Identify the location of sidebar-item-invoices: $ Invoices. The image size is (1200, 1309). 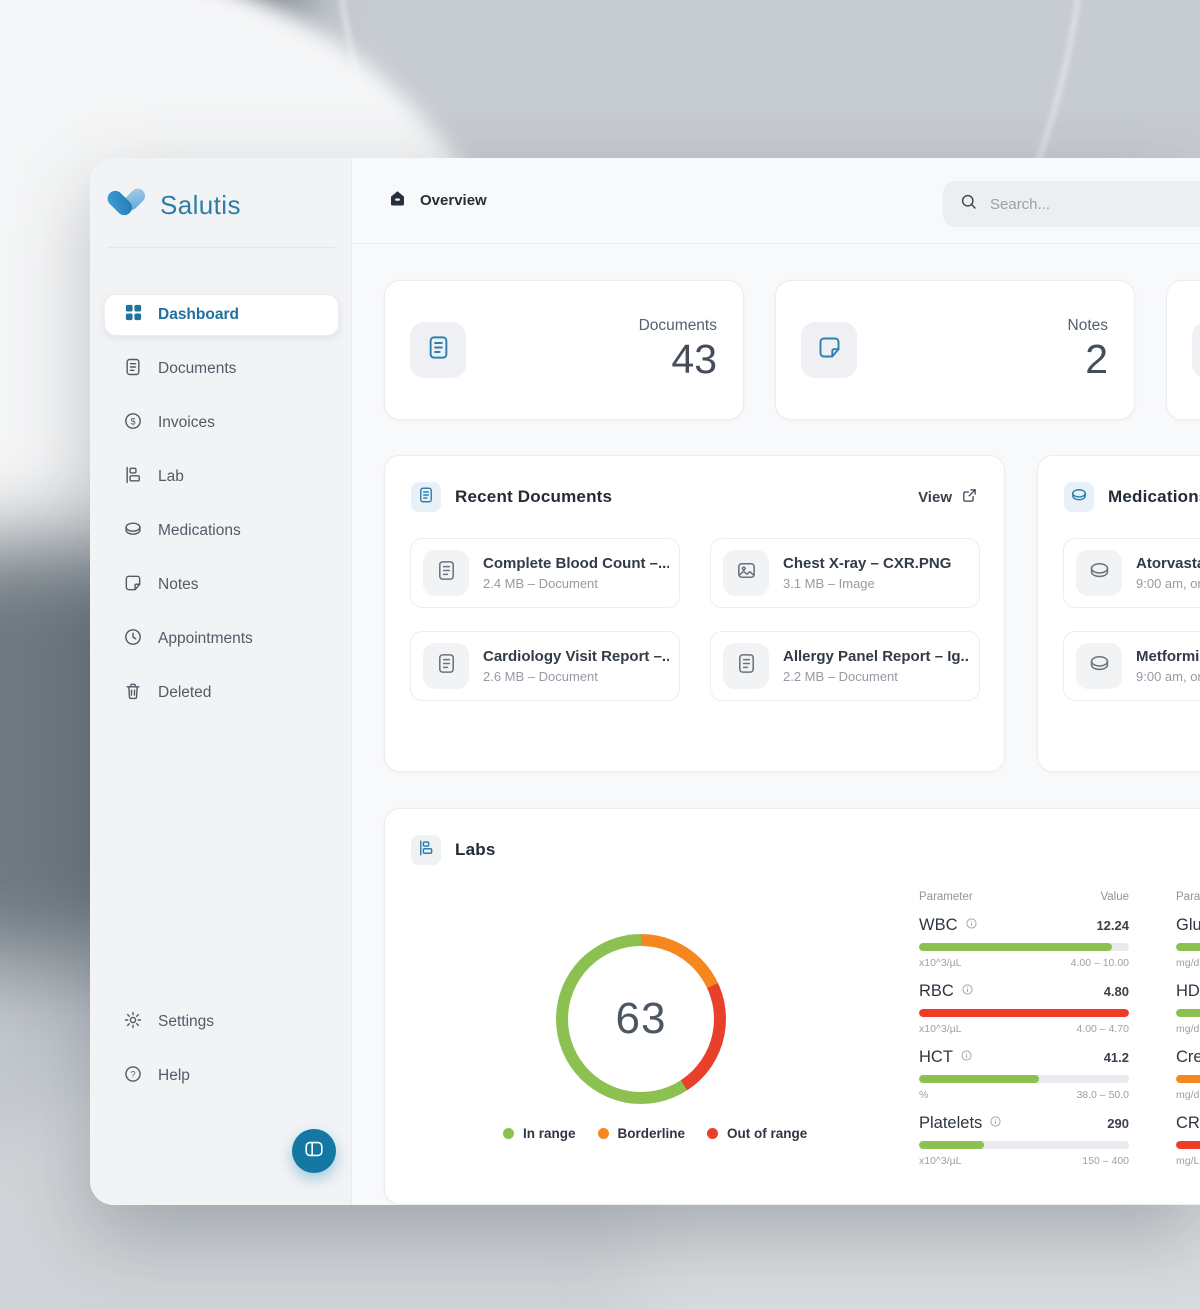
(221, 423).